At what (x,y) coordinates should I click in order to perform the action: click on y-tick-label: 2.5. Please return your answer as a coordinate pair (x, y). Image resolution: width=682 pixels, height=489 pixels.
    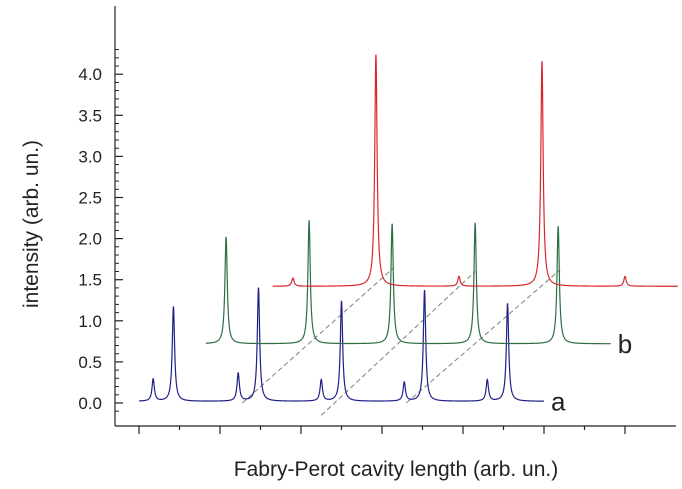
    Looking at the image, I should click on (90, 198).